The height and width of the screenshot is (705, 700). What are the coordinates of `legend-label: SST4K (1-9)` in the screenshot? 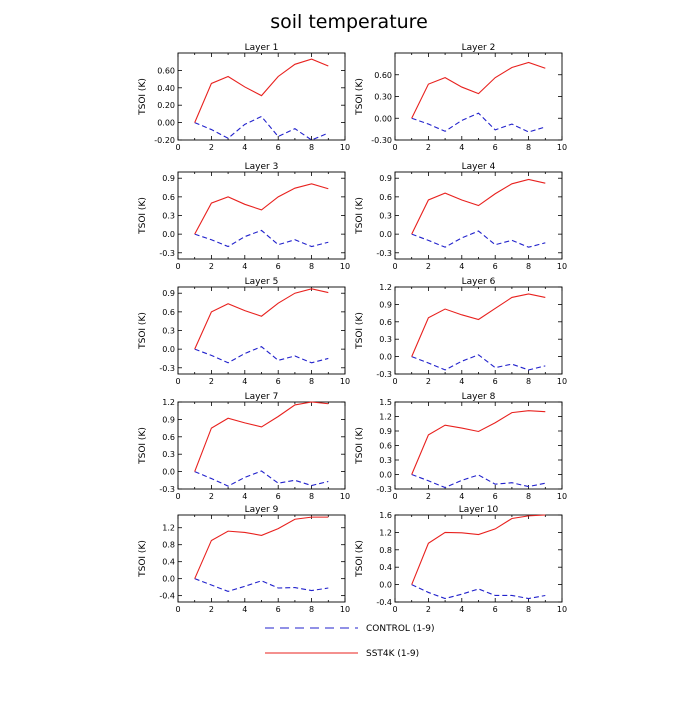 It's located at (392, 654).